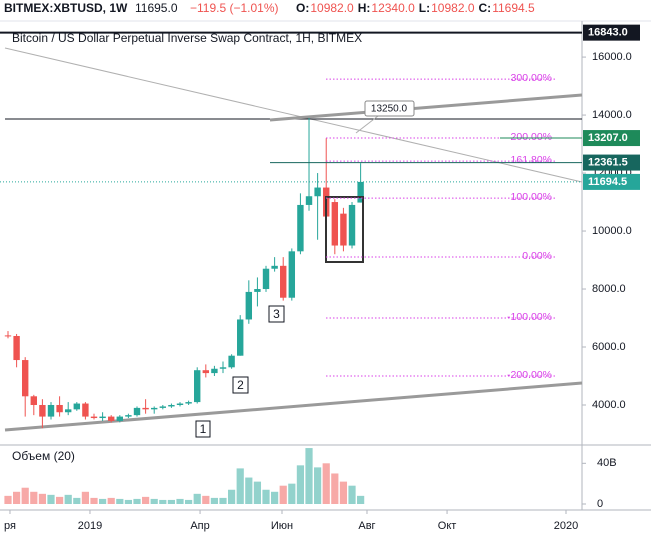  Describe the element at coordinates (607, 182) in the screenshot. I see `price-label: 11694.5` at that location.